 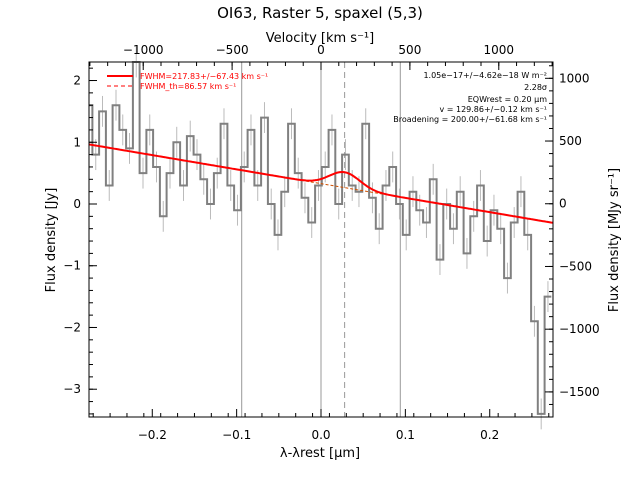 I want to click on right-tick-label: 1000, so click(x=574, y=78).